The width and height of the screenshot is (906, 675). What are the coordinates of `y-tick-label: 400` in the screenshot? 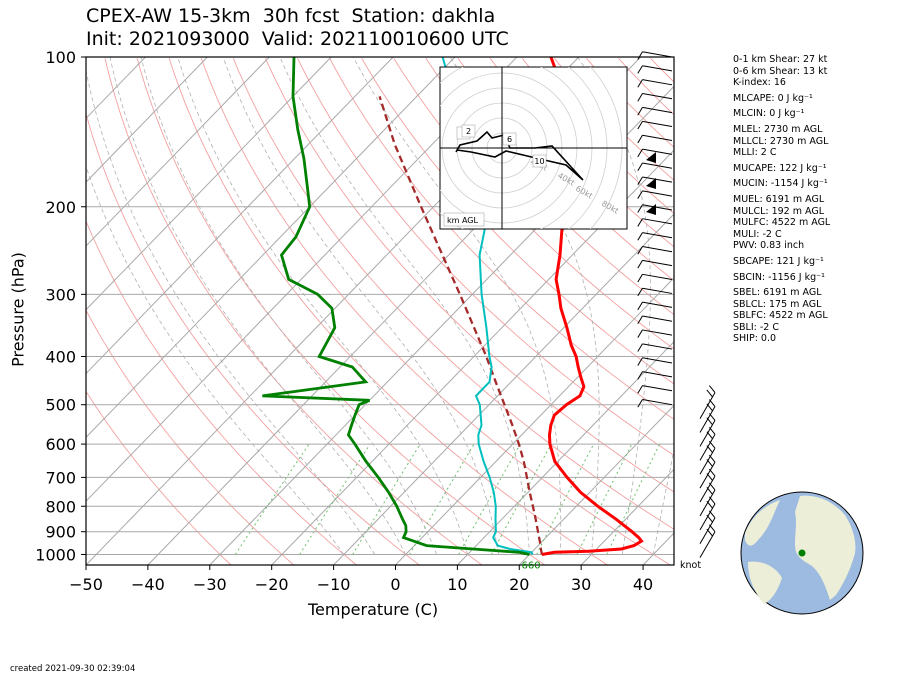 It's located at (60, 357).